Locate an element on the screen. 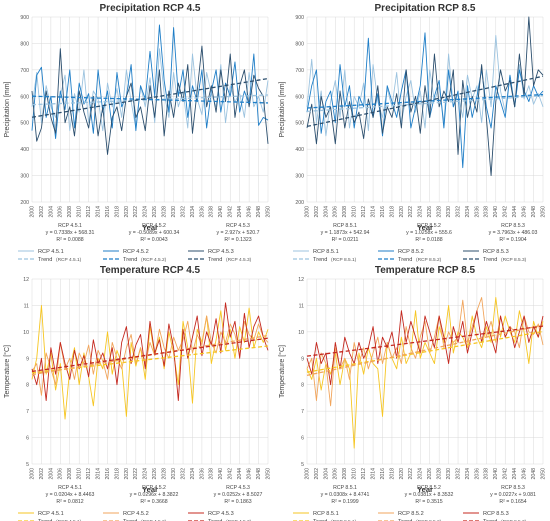 The image size is (550, 521). legend-label: RCP 8.5.3 is located at coordinates (496, 252).